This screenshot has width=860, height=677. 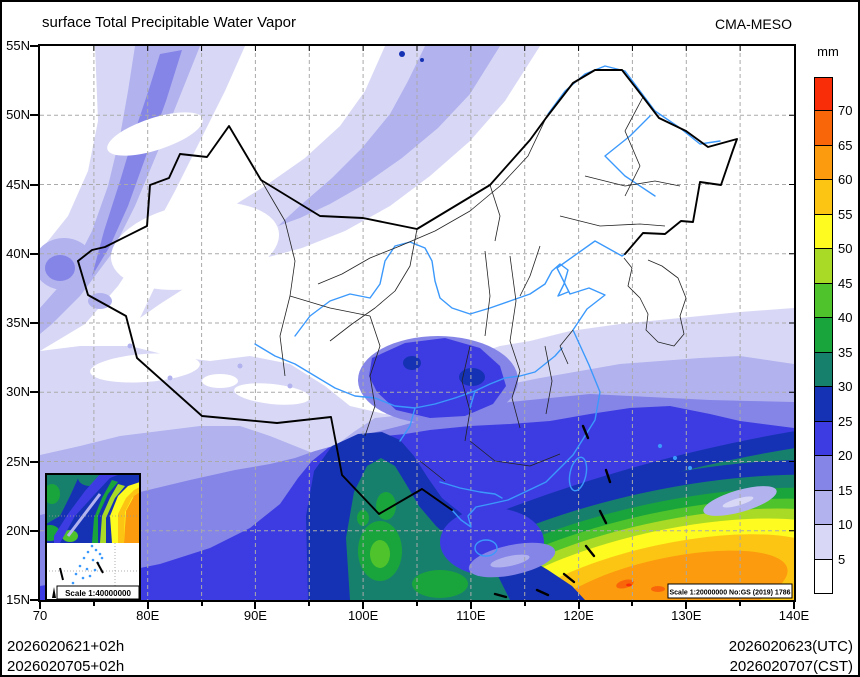 I want to click on init-time-cst: 2026020705+02h, so click(x=66, y=666).